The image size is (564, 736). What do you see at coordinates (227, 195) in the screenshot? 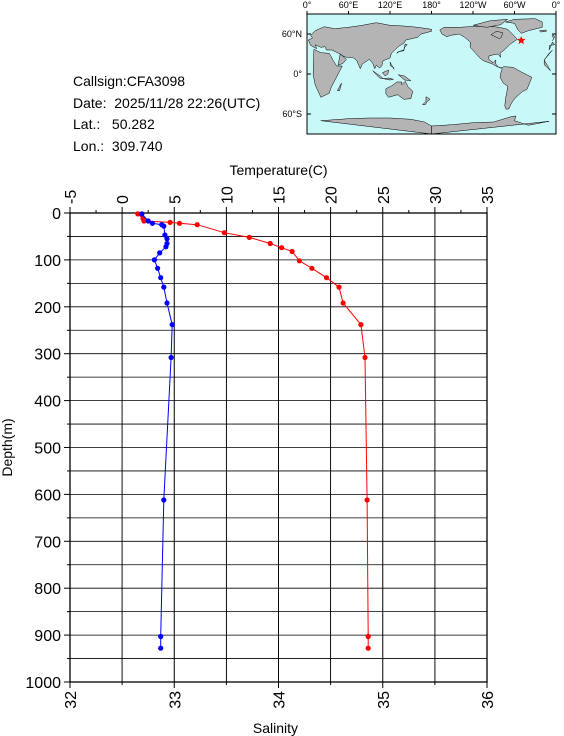
I see `top-tick-label: 10` at bounding box center [227, 195].